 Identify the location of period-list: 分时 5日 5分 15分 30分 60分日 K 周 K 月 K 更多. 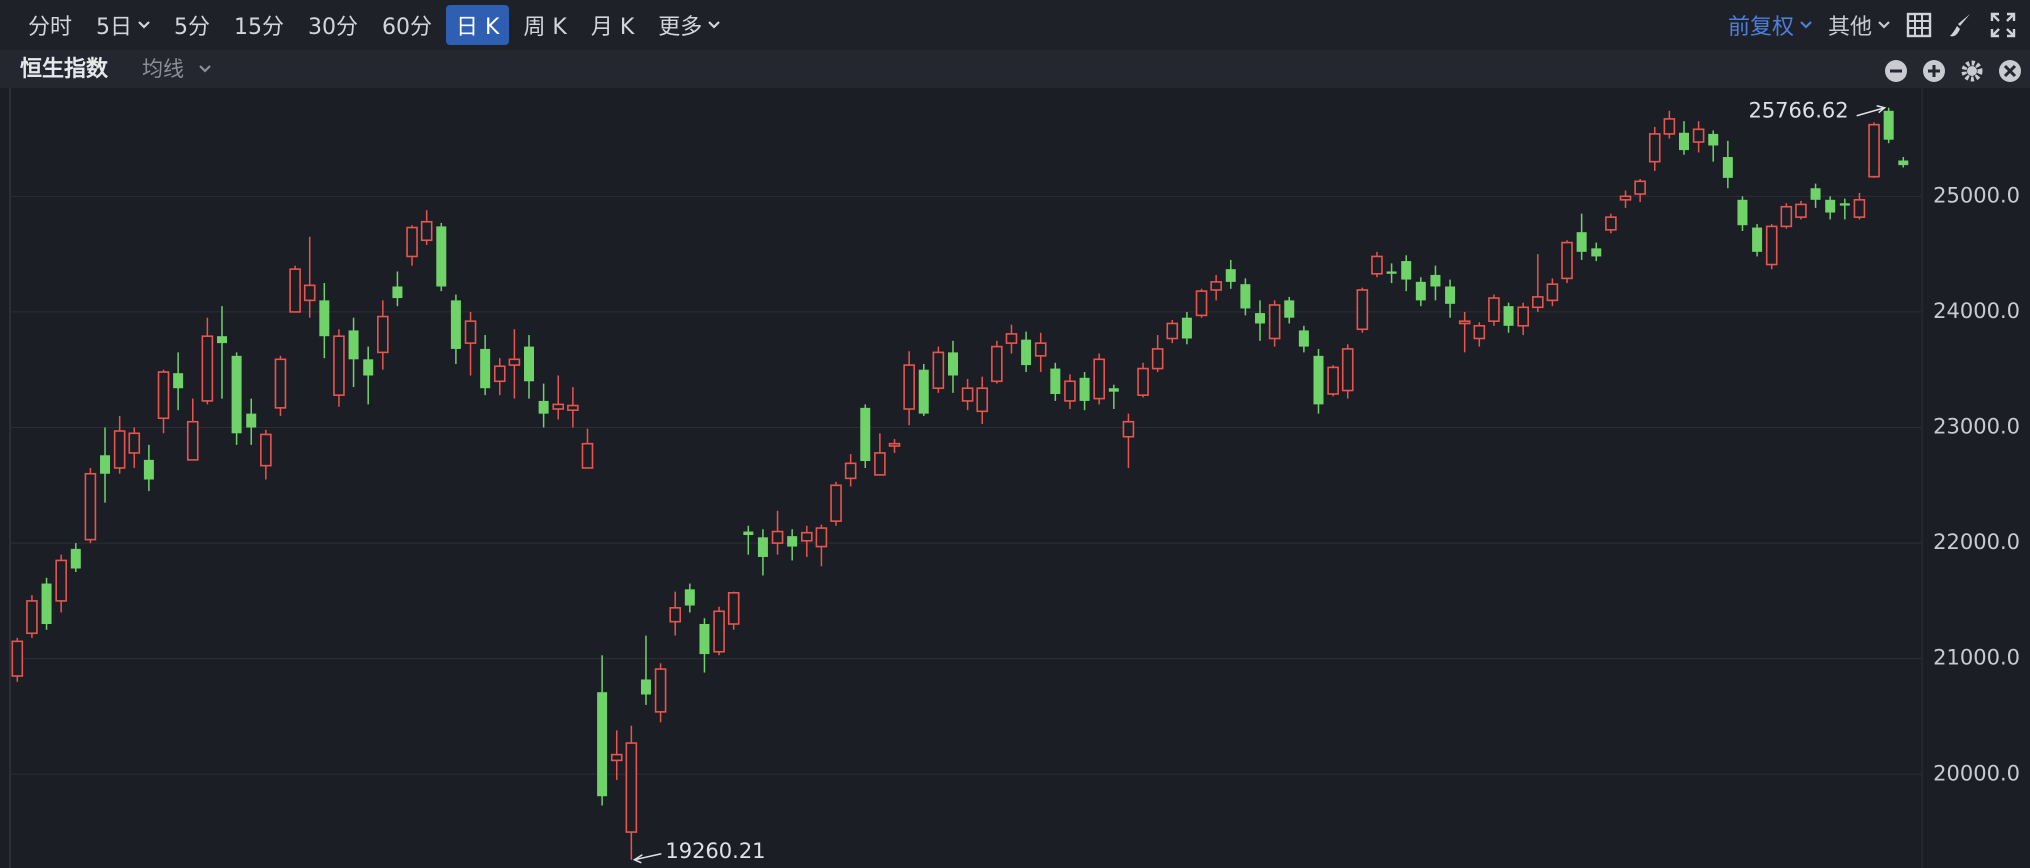
(374, 25).